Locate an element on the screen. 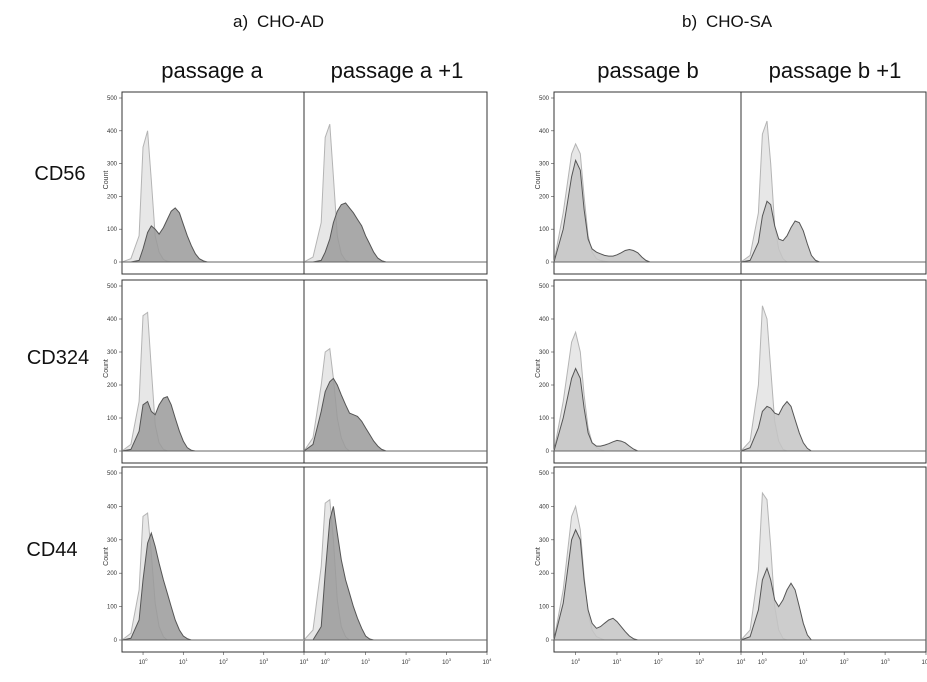  histogram-cd324-passage-b-plus1 is located at coordinates (833, 371).